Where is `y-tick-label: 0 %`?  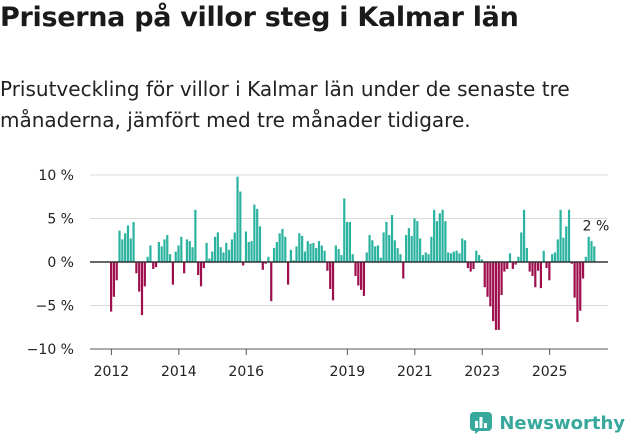
y-tick-label: 0 % is located at coordinates (60, 263).